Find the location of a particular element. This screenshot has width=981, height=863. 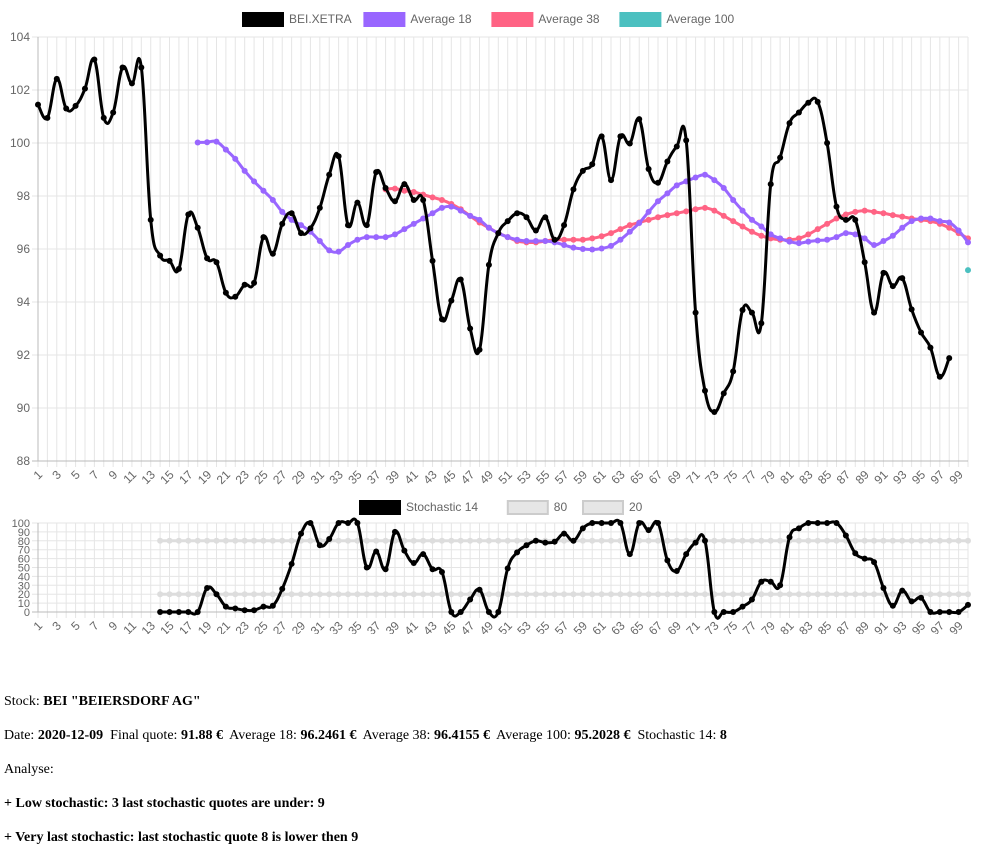

stochastic-x-tick-label: 37 is located at coordinates (374, 626).